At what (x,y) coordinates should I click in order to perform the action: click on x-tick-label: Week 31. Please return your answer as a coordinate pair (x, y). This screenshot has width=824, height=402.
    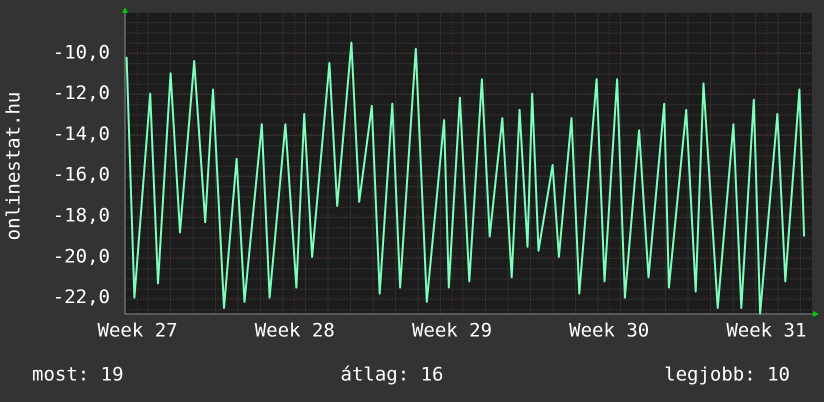
    Looking at the image, I should click on (766, 331).